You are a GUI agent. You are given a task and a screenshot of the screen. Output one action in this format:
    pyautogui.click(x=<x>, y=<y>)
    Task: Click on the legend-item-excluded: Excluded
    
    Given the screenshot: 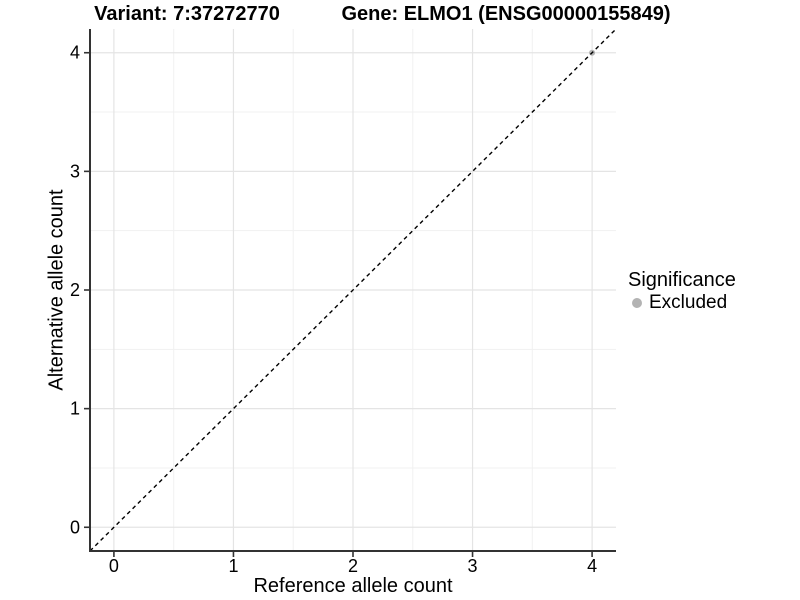 What is the action you would take?
    pyautogui.click(x=684, y=303)
    